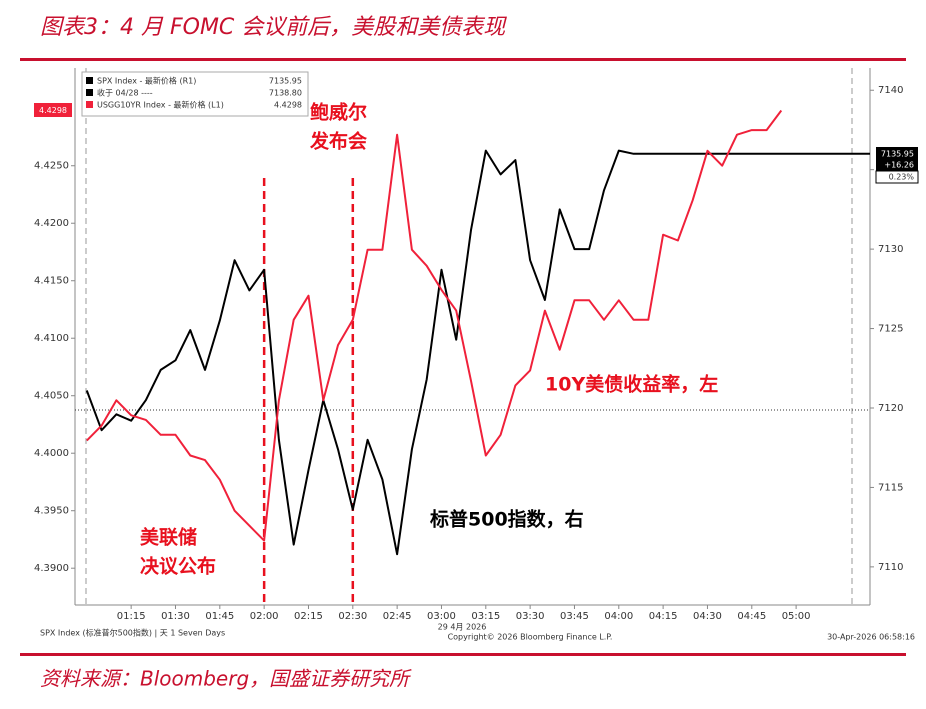 This screenshot has height=709, width=926. I want to click on x-tick-label: 04:30, so click(707, 616).